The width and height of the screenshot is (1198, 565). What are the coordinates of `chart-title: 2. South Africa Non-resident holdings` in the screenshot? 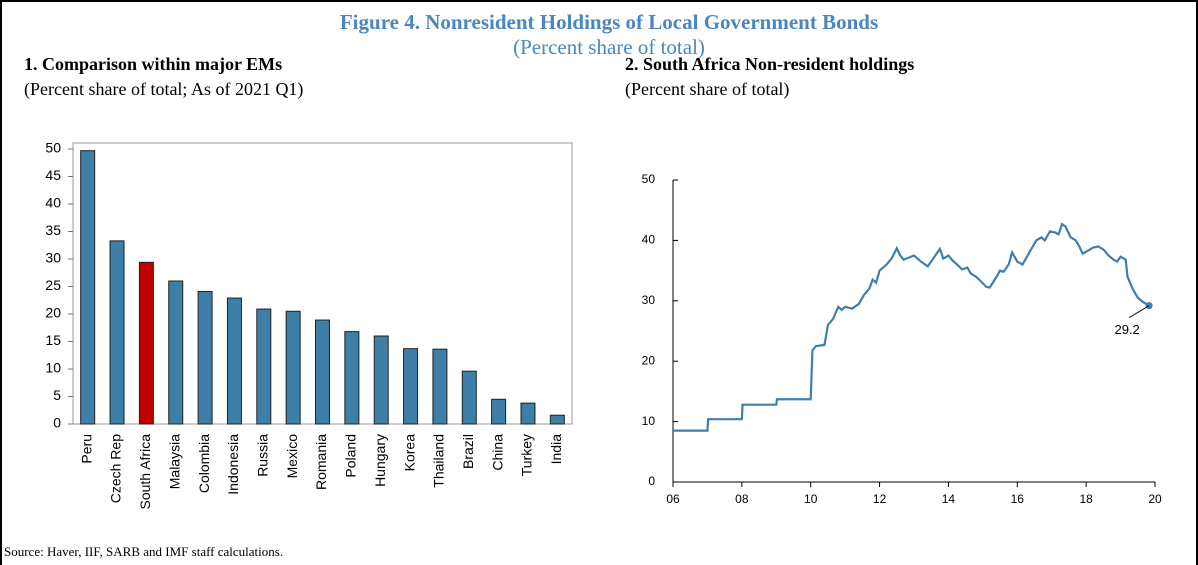 It's located at (769, 64).